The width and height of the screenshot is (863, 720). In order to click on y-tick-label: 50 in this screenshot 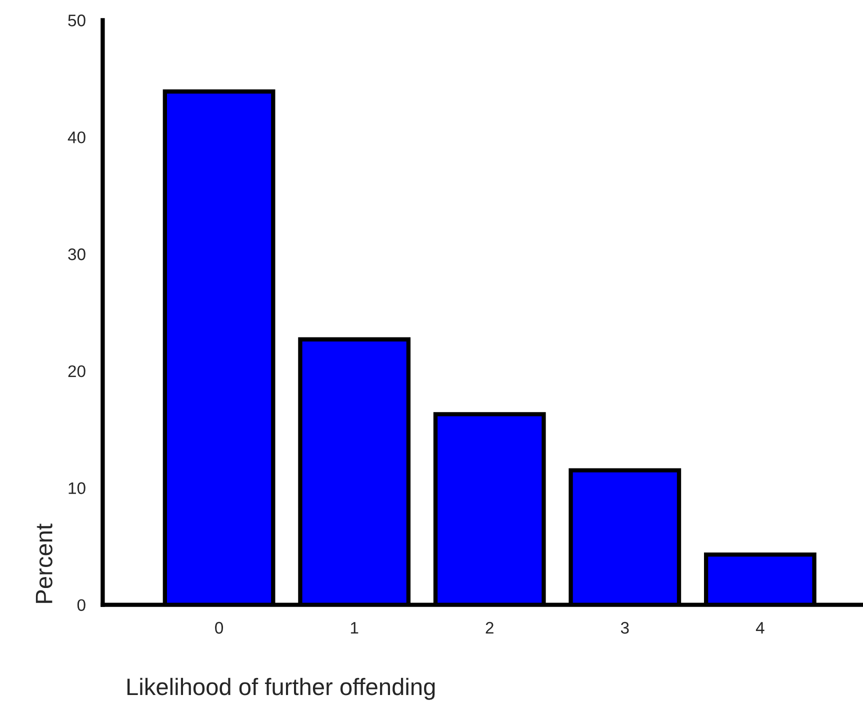, I will do `click(77, 20)`.